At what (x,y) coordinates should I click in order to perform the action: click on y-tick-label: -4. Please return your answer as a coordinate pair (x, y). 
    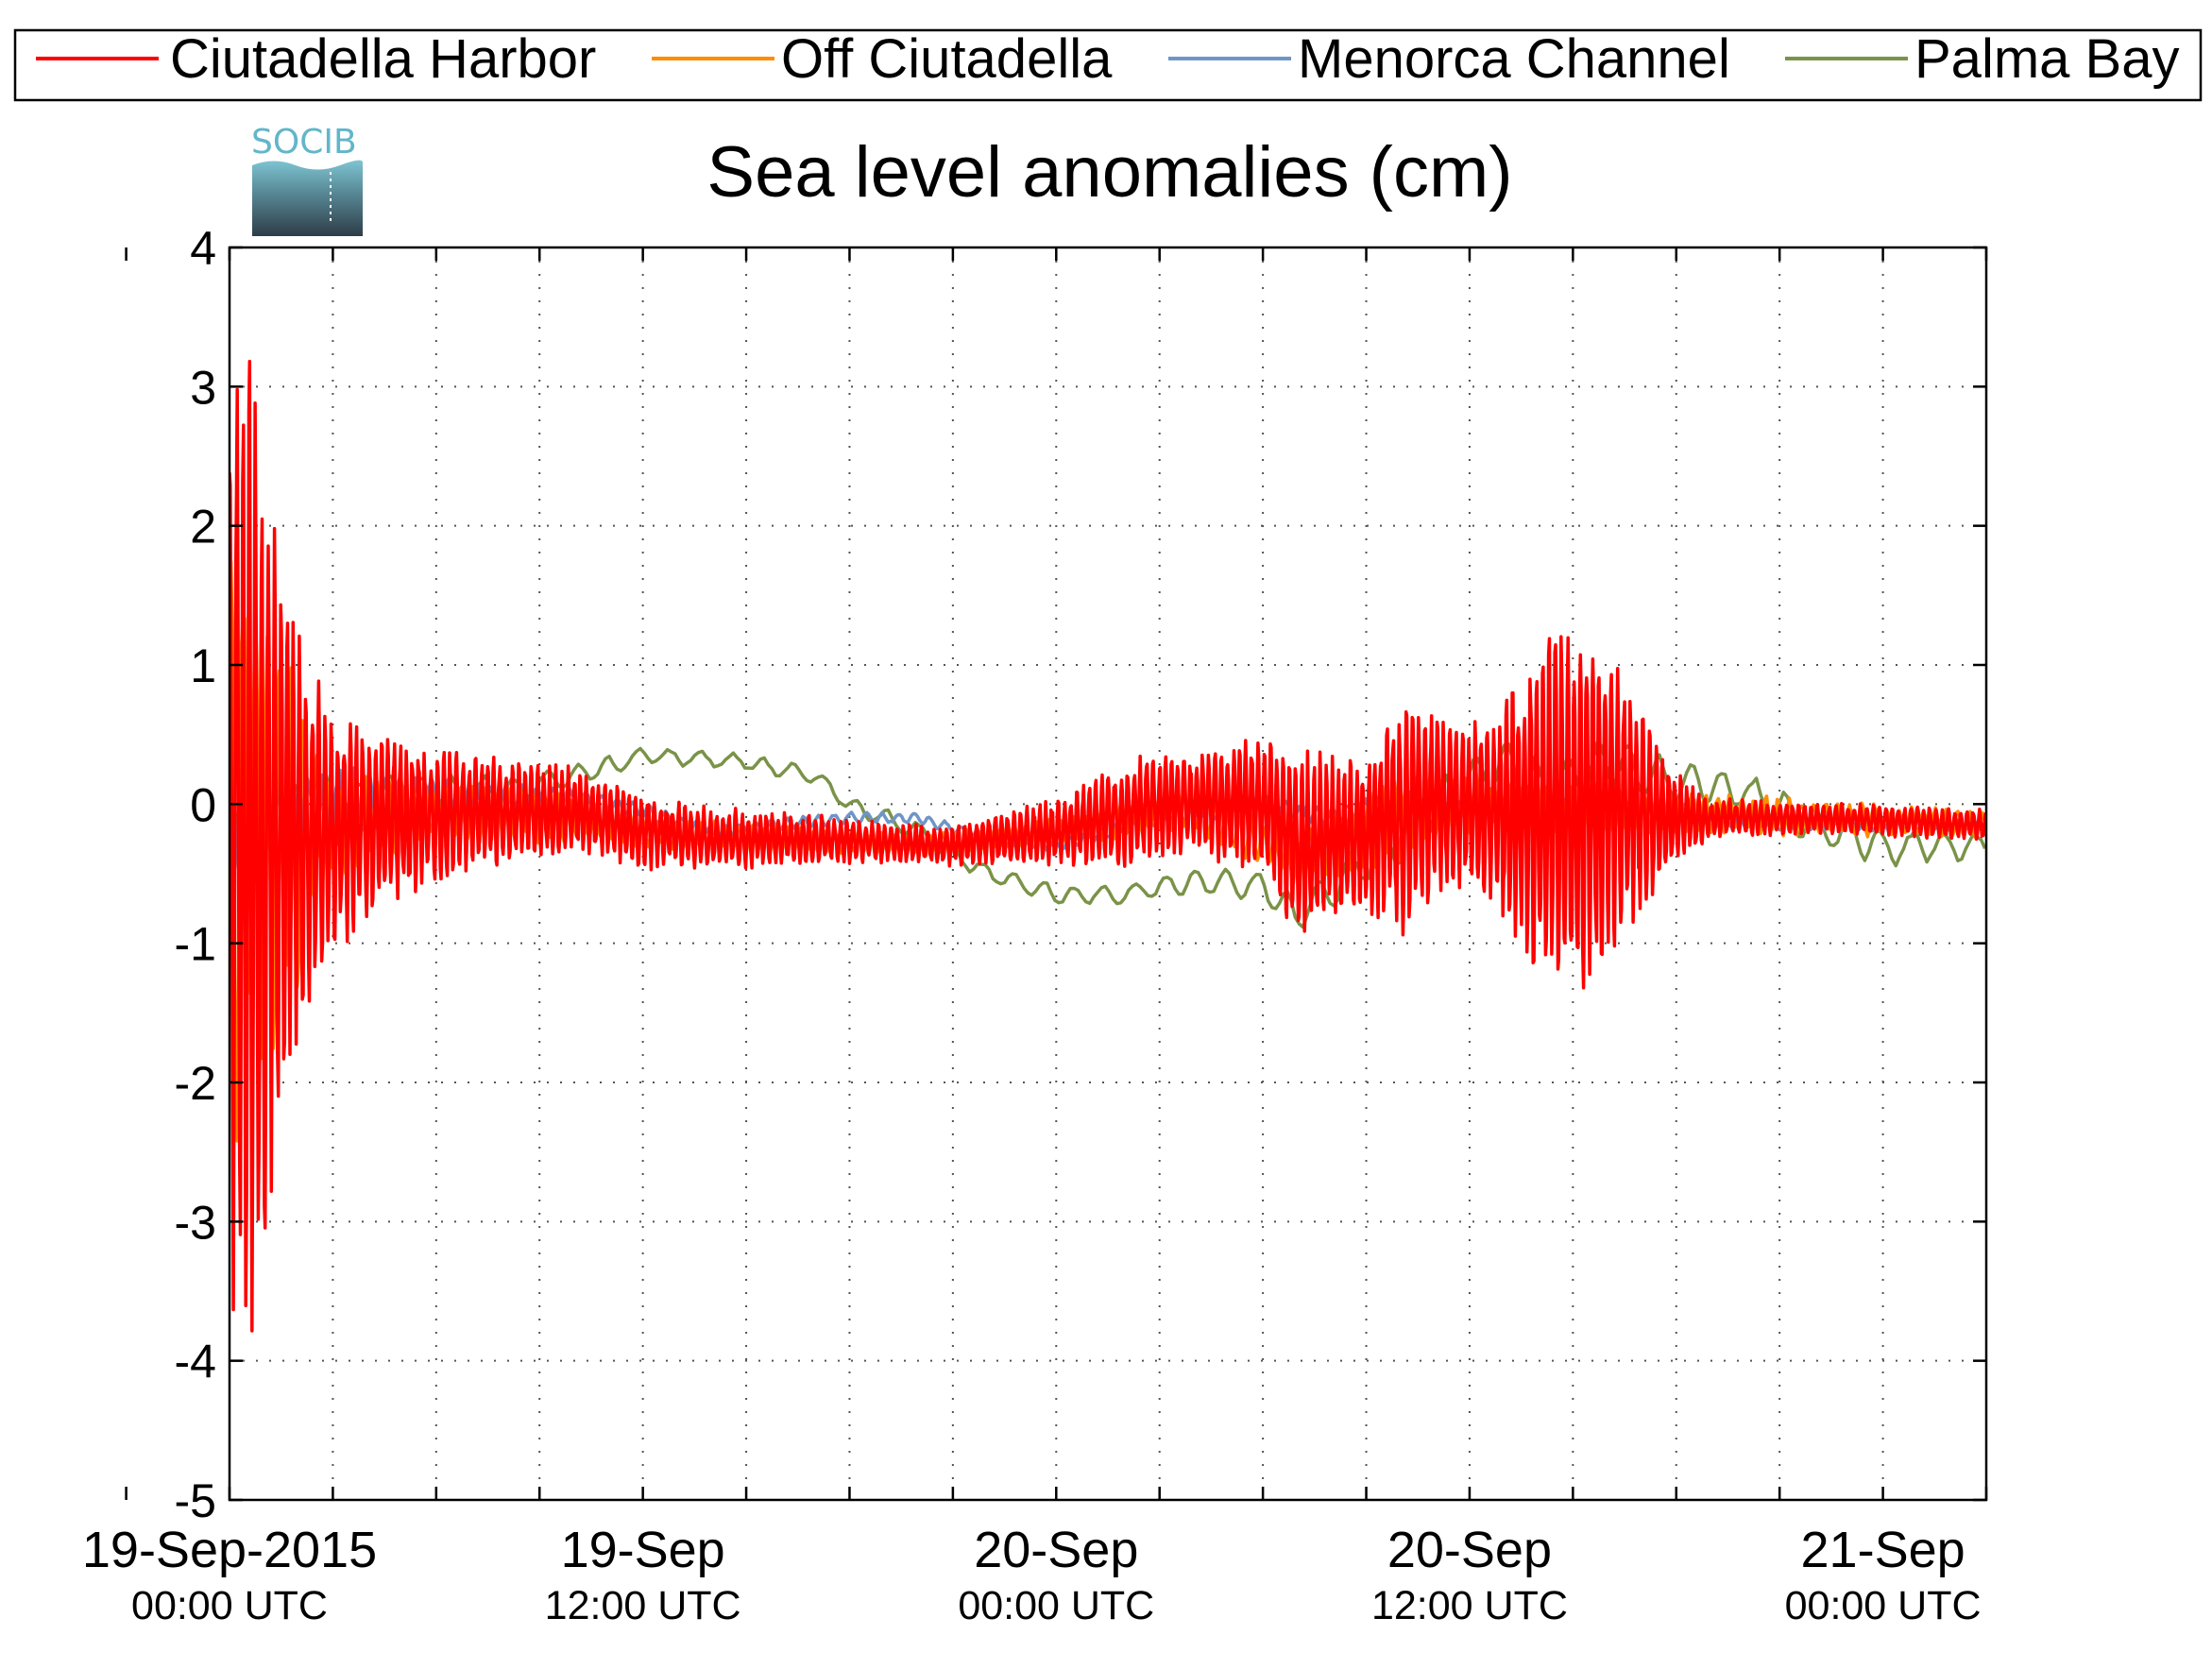
    Looking at the image, I should click on (195, 1362).